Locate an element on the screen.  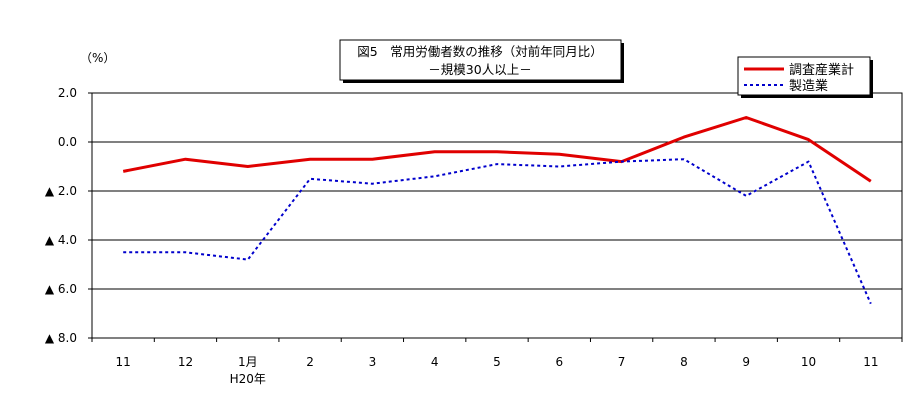
y-tick-label: ▲ 8.0 is located at coordinates (61, 338).